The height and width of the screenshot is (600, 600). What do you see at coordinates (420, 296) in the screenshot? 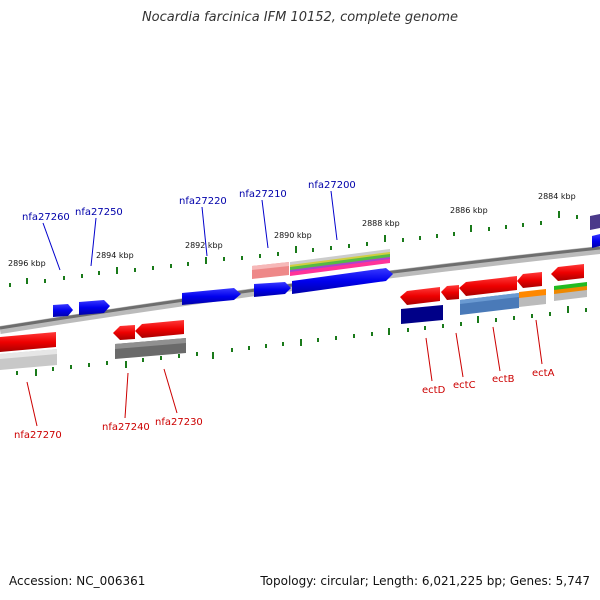
I see `gene-ectD` at bounding box center [420, 296].